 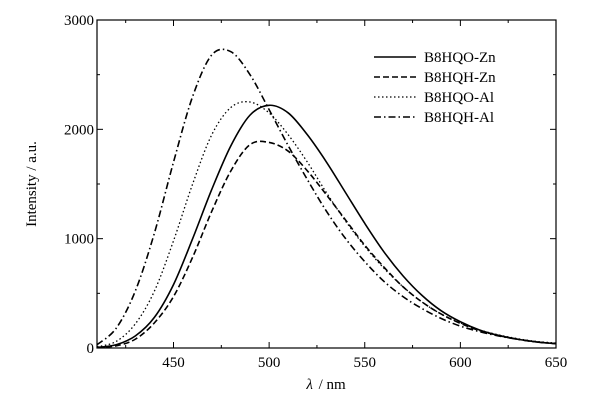 I want to click on legend-label-b8hqo-zn: B8HQO-Zn, so click(x=460, y=58).